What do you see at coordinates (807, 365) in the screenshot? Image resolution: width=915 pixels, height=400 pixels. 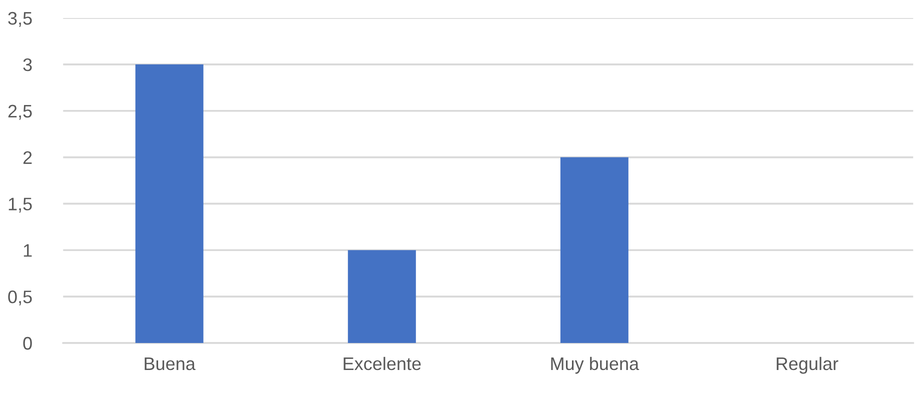 I see `x-tick-label: Regular` at bounding box center [807, 365].